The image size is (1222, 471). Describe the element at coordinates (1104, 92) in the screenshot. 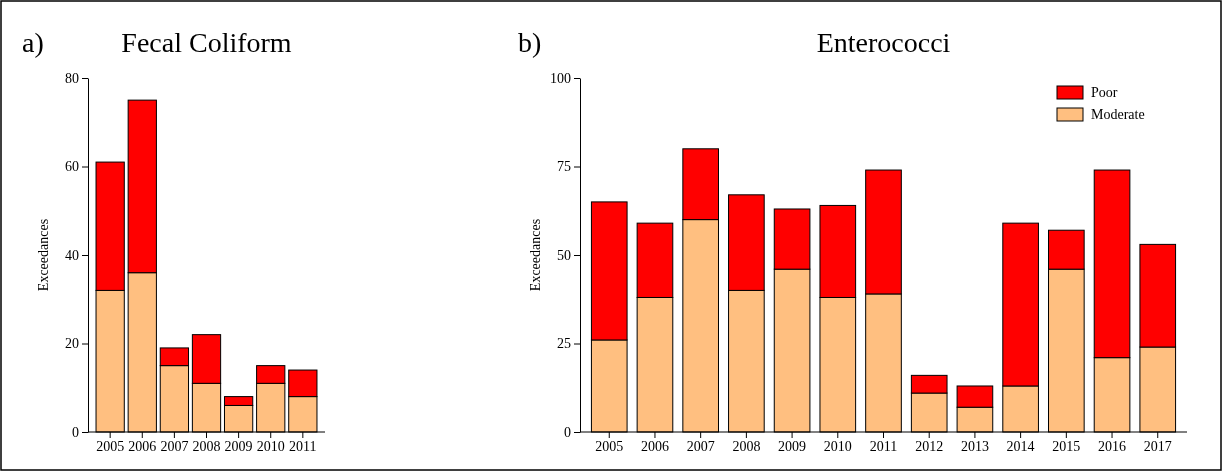

I see `legend-label: Poor` at that location.